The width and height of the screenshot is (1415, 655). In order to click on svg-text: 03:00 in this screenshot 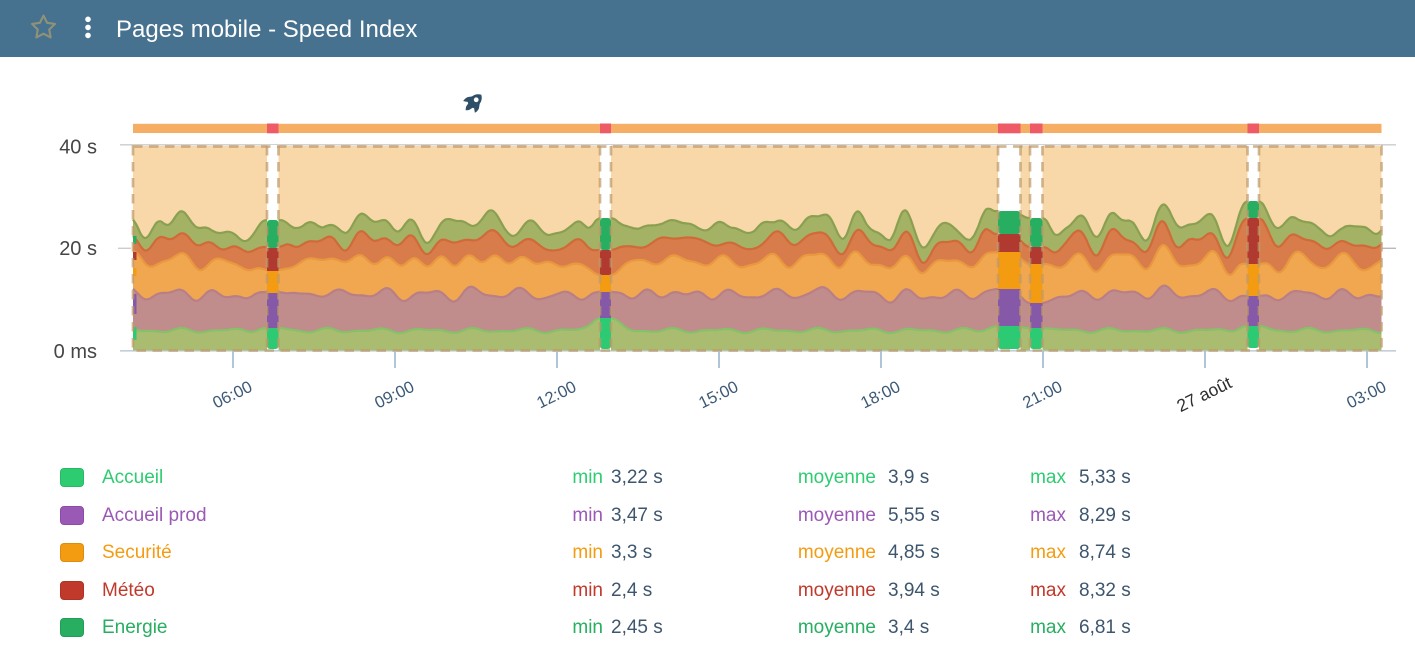, I will do `click(1367, 394)`.